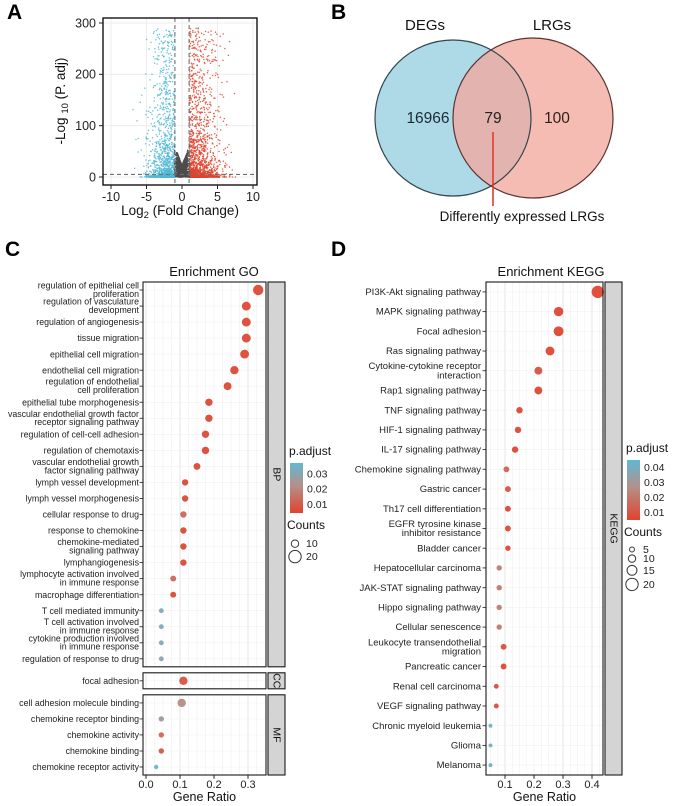 This screenshot has width=673, height=806. What do you see at coordinates (632, 549) in the screenshot?
I see `kegg-legend-count-circle` at bounding box center [632, 549].